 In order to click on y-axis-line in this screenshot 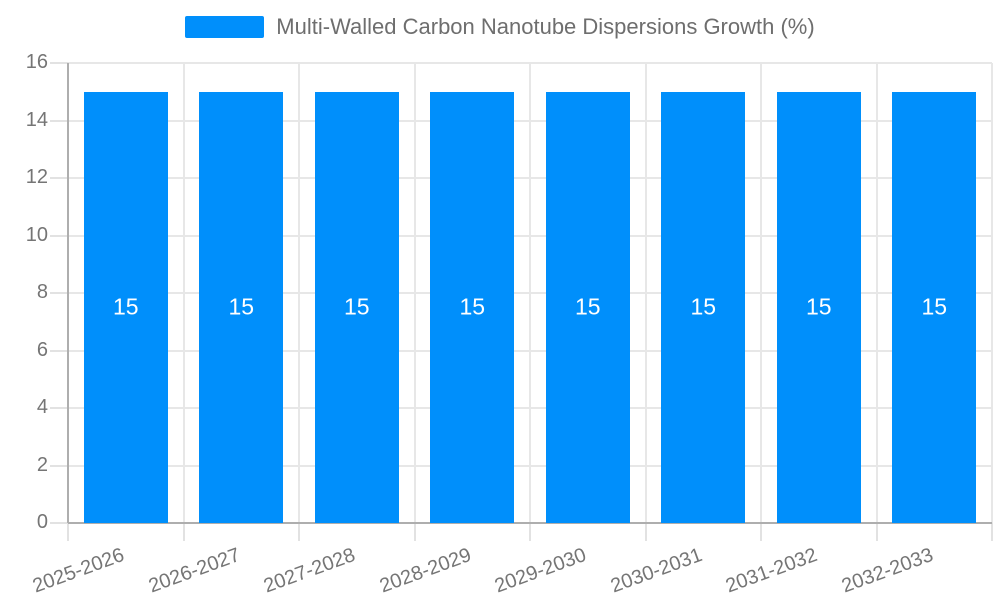, I will do `click(68, 293)`.